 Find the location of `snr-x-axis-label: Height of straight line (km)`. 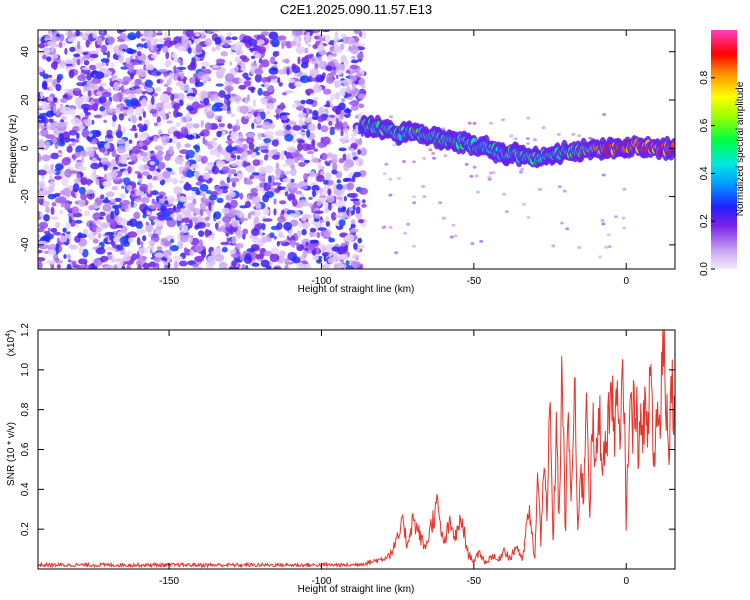

snr-x-axis-label: Height of straight line (km) is located at coordinates (356, 589).